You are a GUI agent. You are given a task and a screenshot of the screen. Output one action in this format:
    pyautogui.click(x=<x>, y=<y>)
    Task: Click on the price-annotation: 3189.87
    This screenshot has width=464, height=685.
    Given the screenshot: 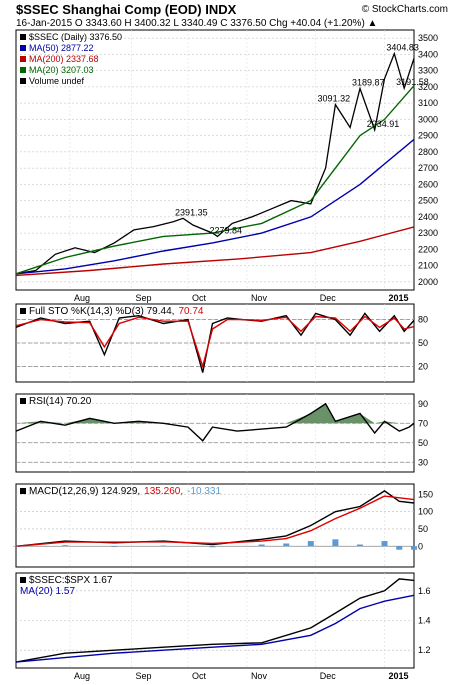 What is the action you would take?
    pyautogui.click(x=368, y=83)
    